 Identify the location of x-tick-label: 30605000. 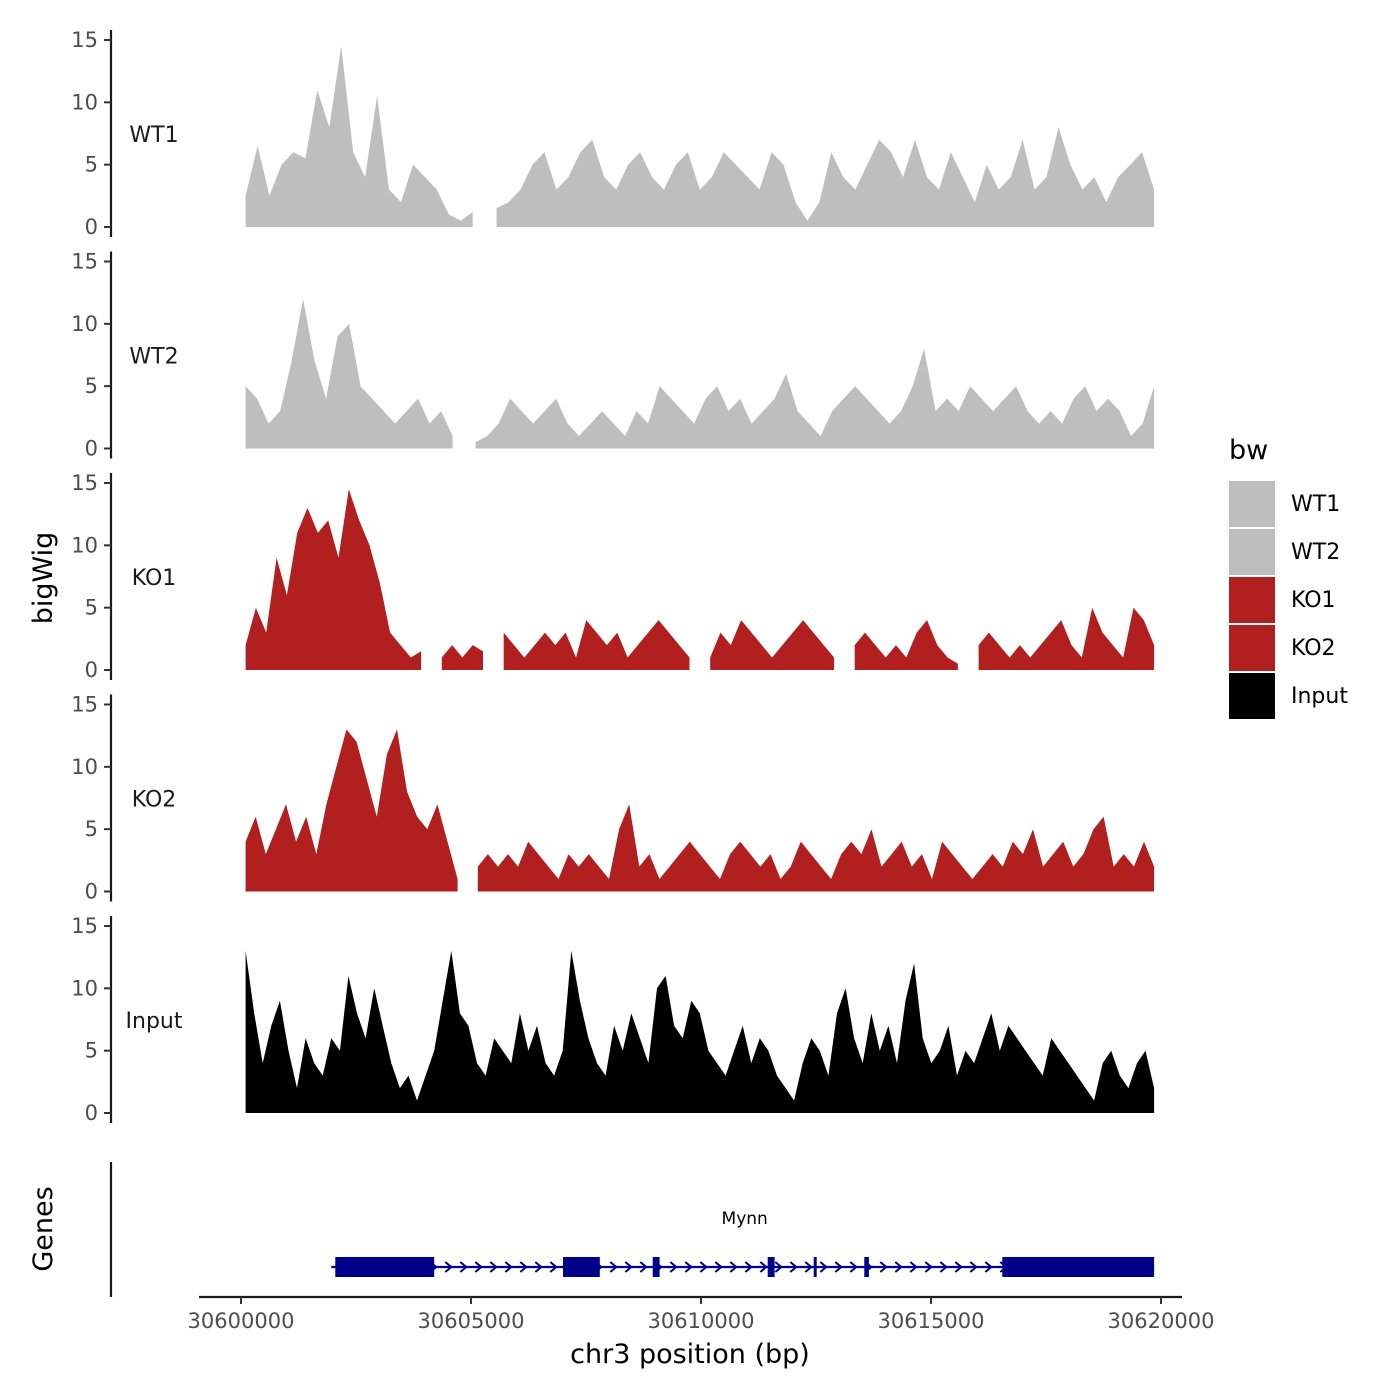
(471, 1321).